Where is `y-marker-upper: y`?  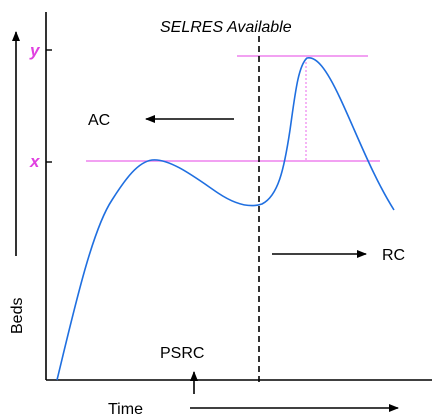
y-marker-upper: y is located at coordinates (35, 50).